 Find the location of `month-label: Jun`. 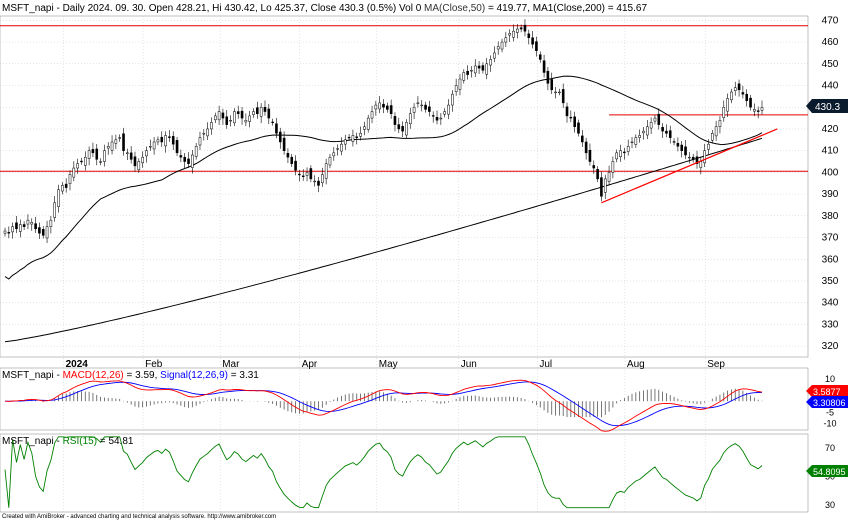

month-label: Jun is located at coordinates (469, 364).